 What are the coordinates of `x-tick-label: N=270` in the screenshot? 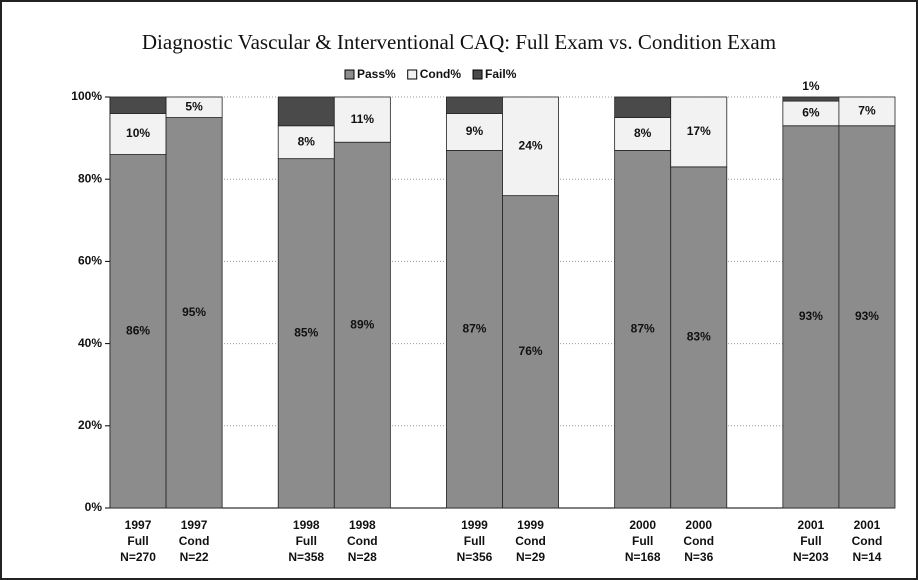 It's located at (138, 557).